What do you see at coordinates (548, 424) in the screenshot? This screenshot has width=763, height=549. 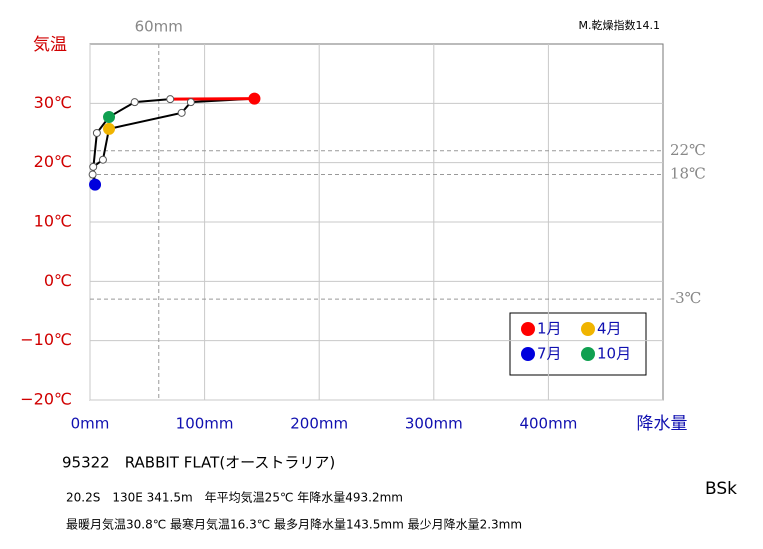 I see `x-tick-label: 400mm` at bounding box center [548, 424].